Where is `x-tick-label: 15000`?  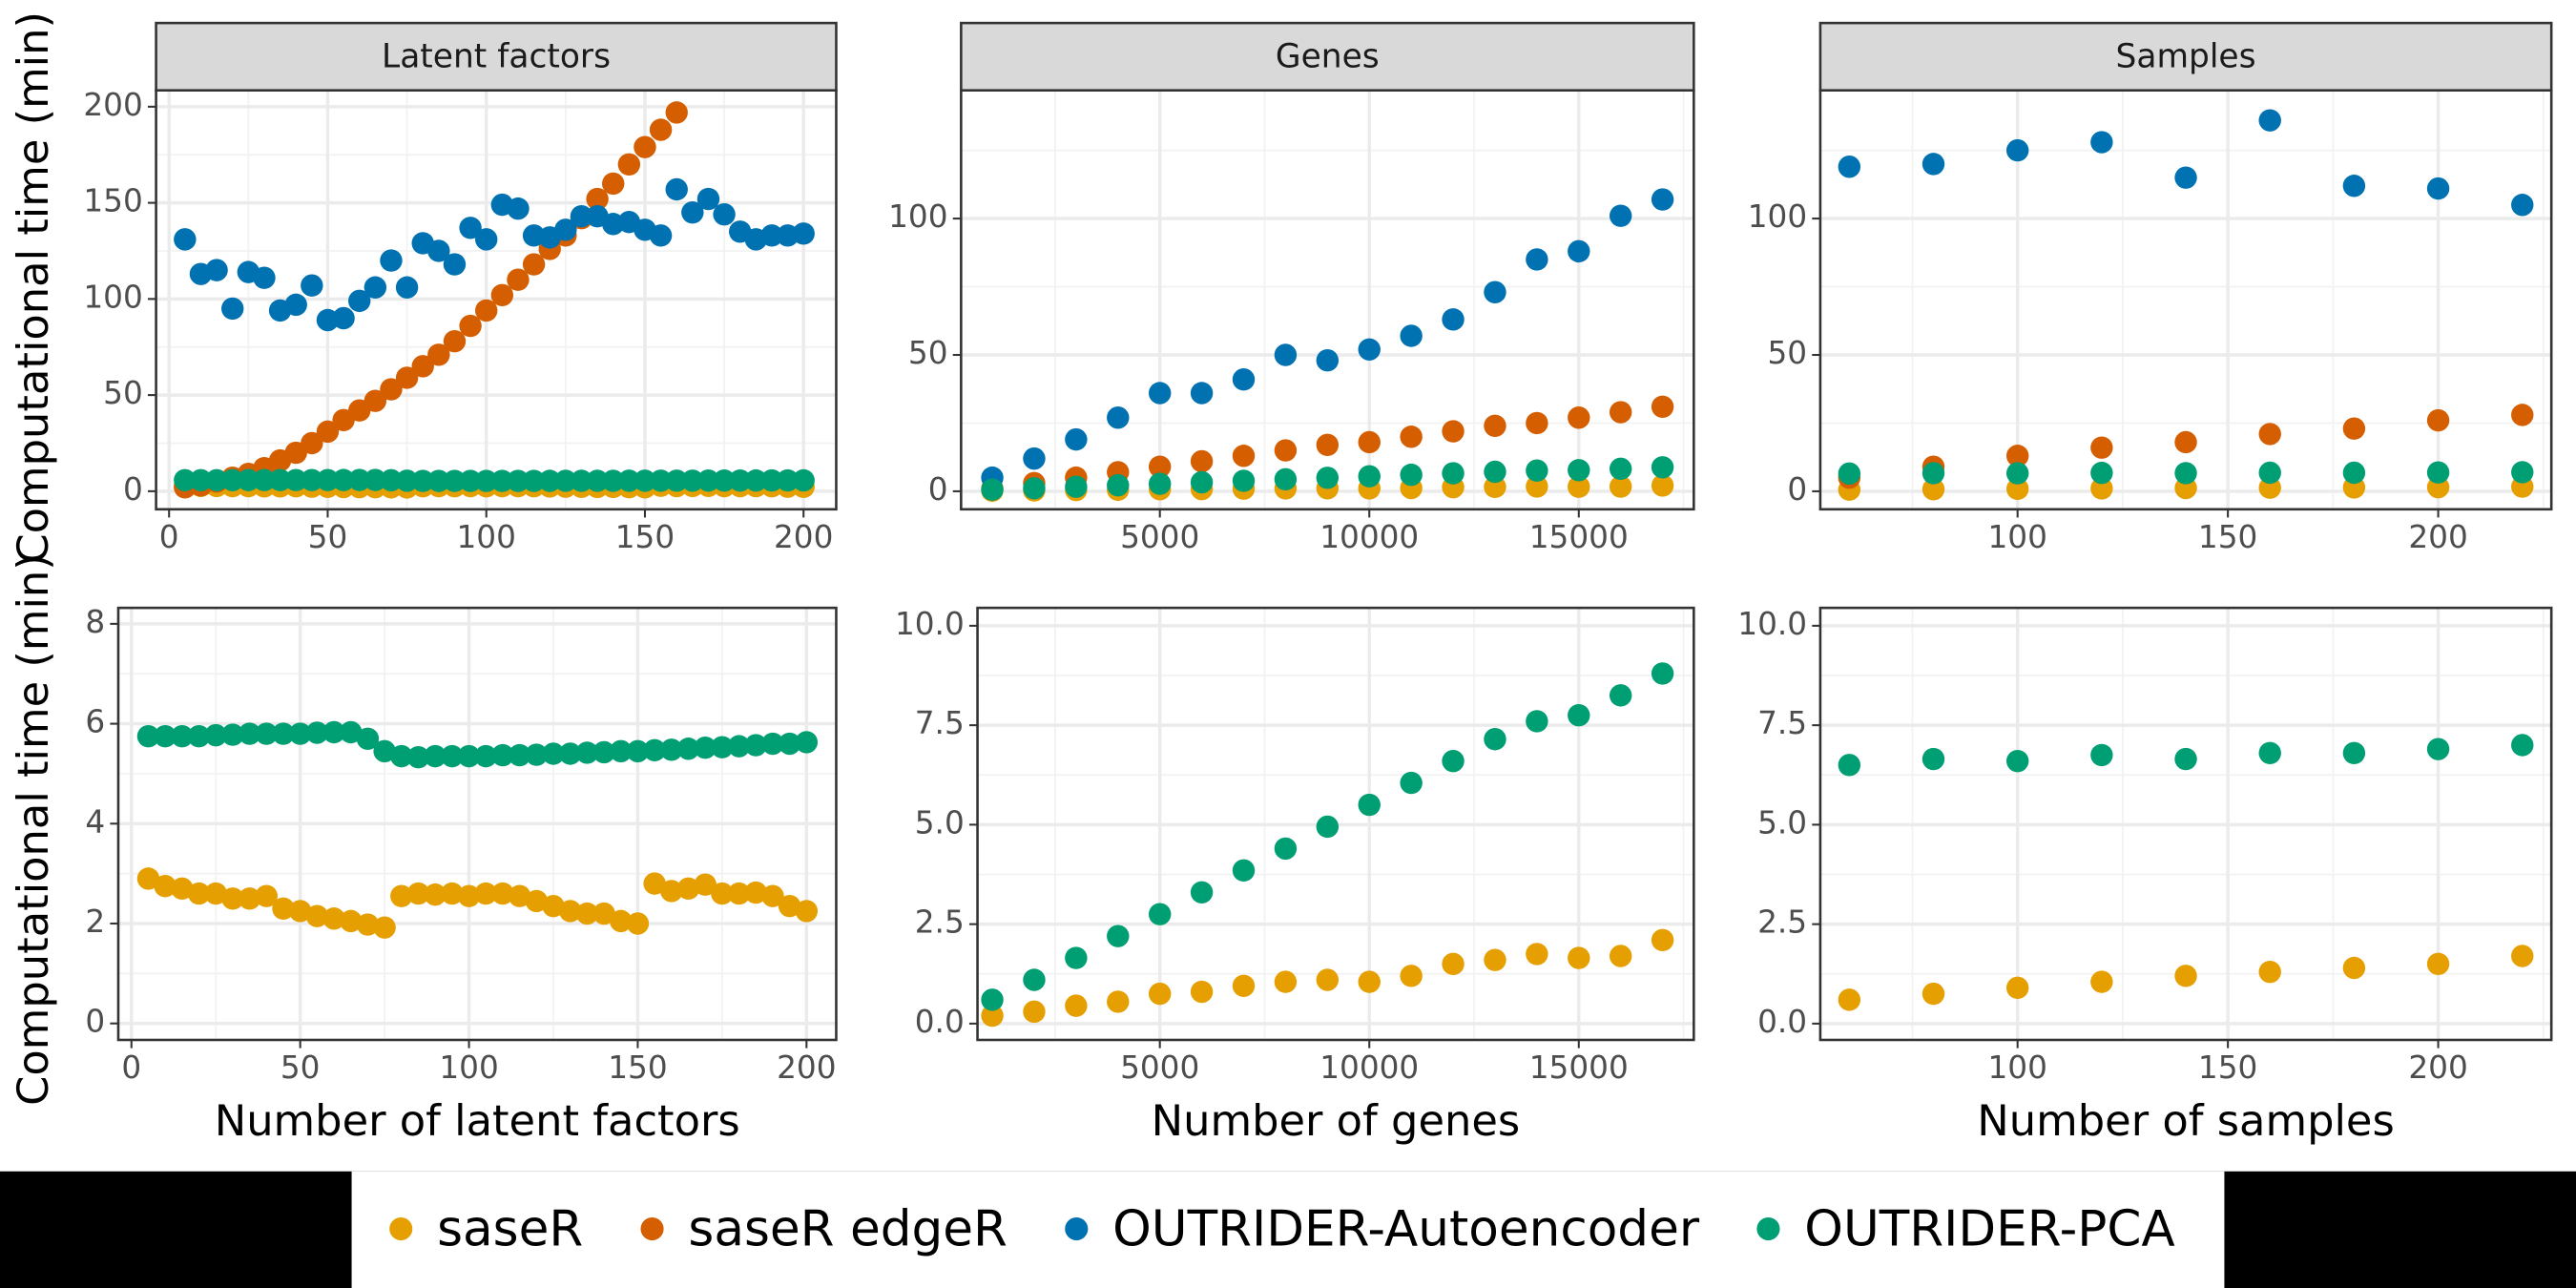
x-tick-label: 15000 is located at coordinates (1579, 537).